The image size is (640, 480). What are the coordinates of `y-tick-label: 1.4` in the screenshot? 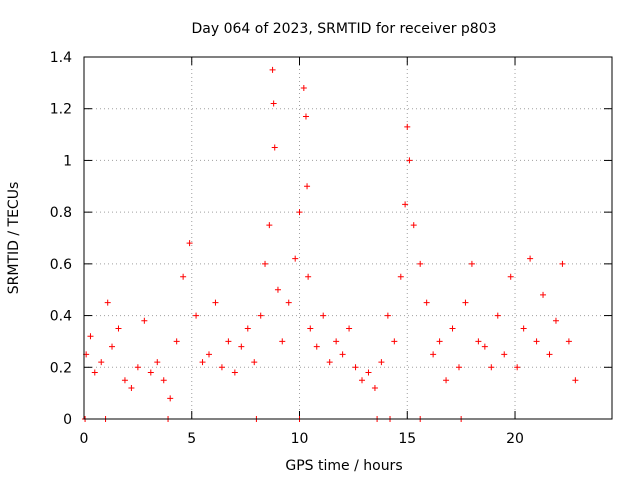 It's located at (61, 58).